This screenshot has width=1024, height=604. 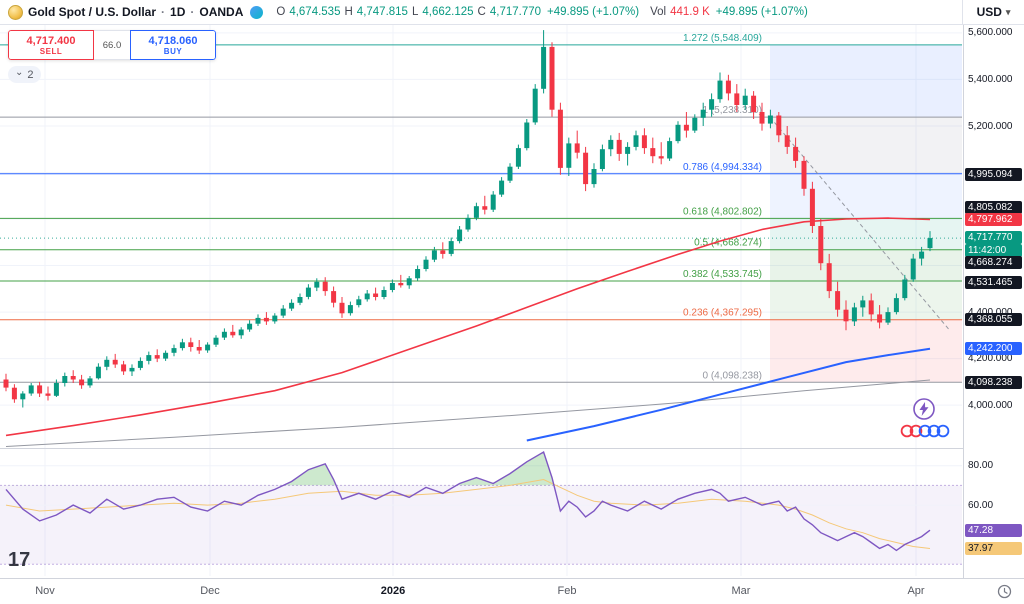 What do you see at coordinates (993, 219) in the screenshot?
I see `price-axis-tag: 4,797.962` at bounding box center [993, 219].